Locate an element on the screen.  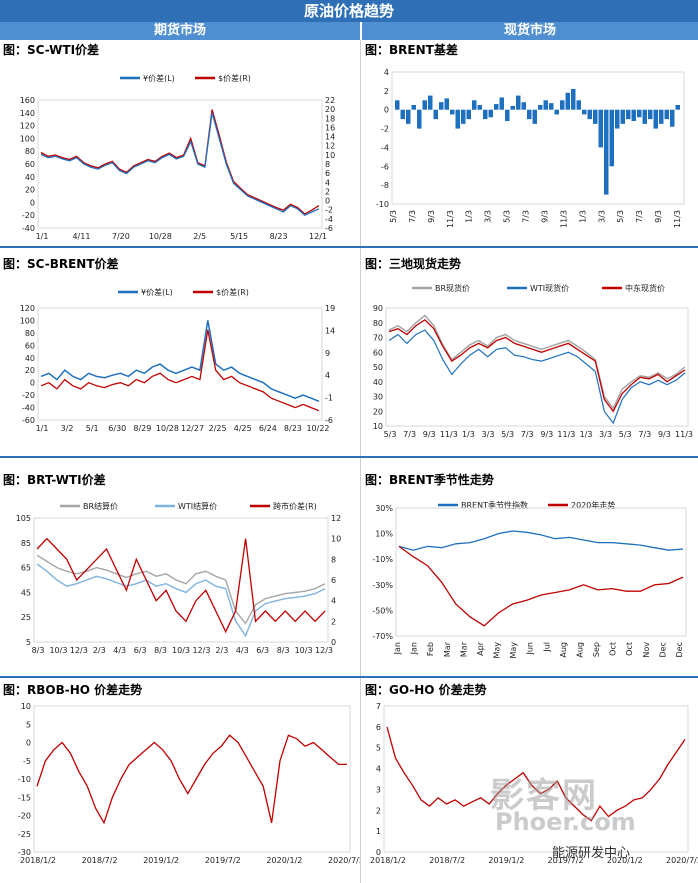
x-tick-label: 10/3 is located at coordinates (181, 650).